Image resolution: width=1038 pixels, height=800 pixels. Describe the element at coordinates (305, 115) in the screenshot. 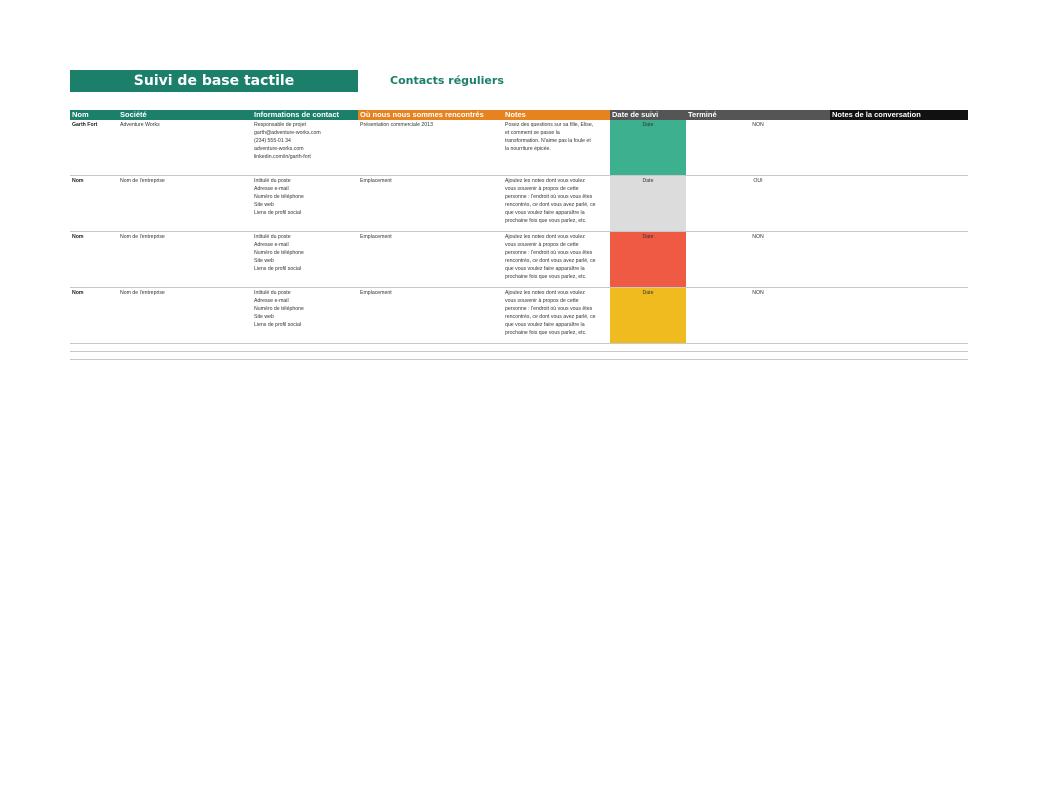

I see `col-header-contact-info: Informations de contact` at that location.